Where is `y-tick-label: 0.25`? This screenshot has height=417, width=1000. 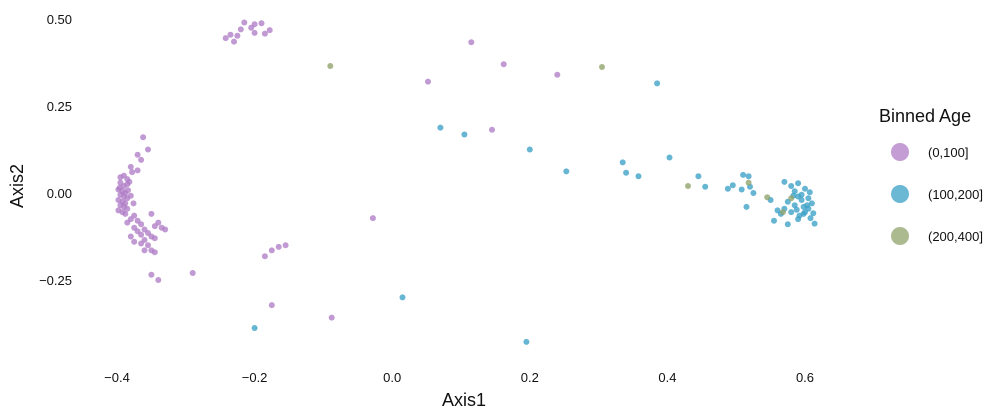
y-tick-label: 0.25 is located at coordinates (59, 106).